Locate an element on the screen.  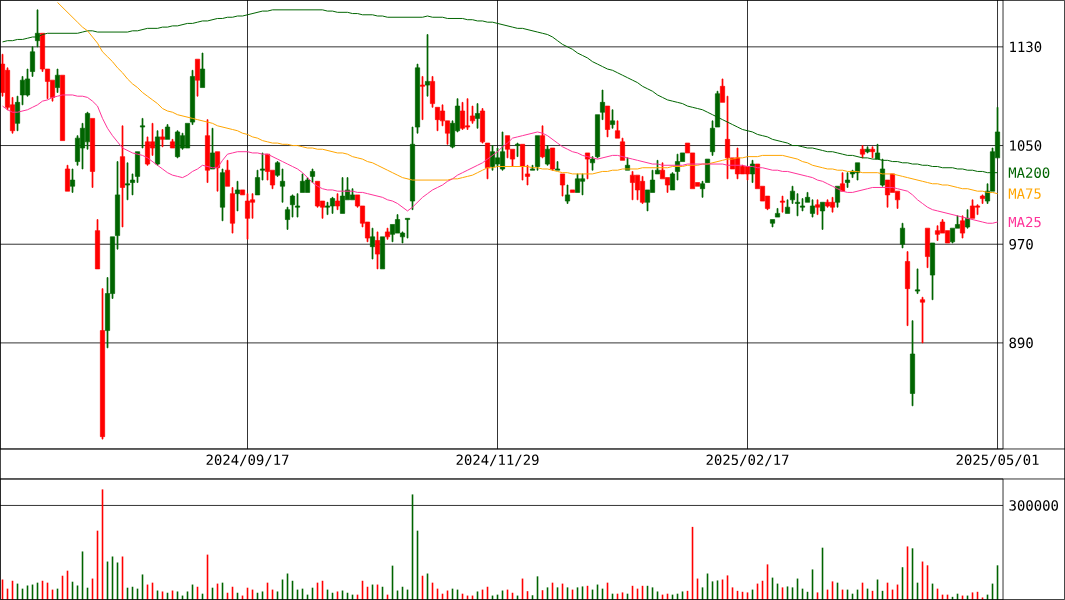
x-tick-label: 2025/05/01 is located at coordinates (997, 460).